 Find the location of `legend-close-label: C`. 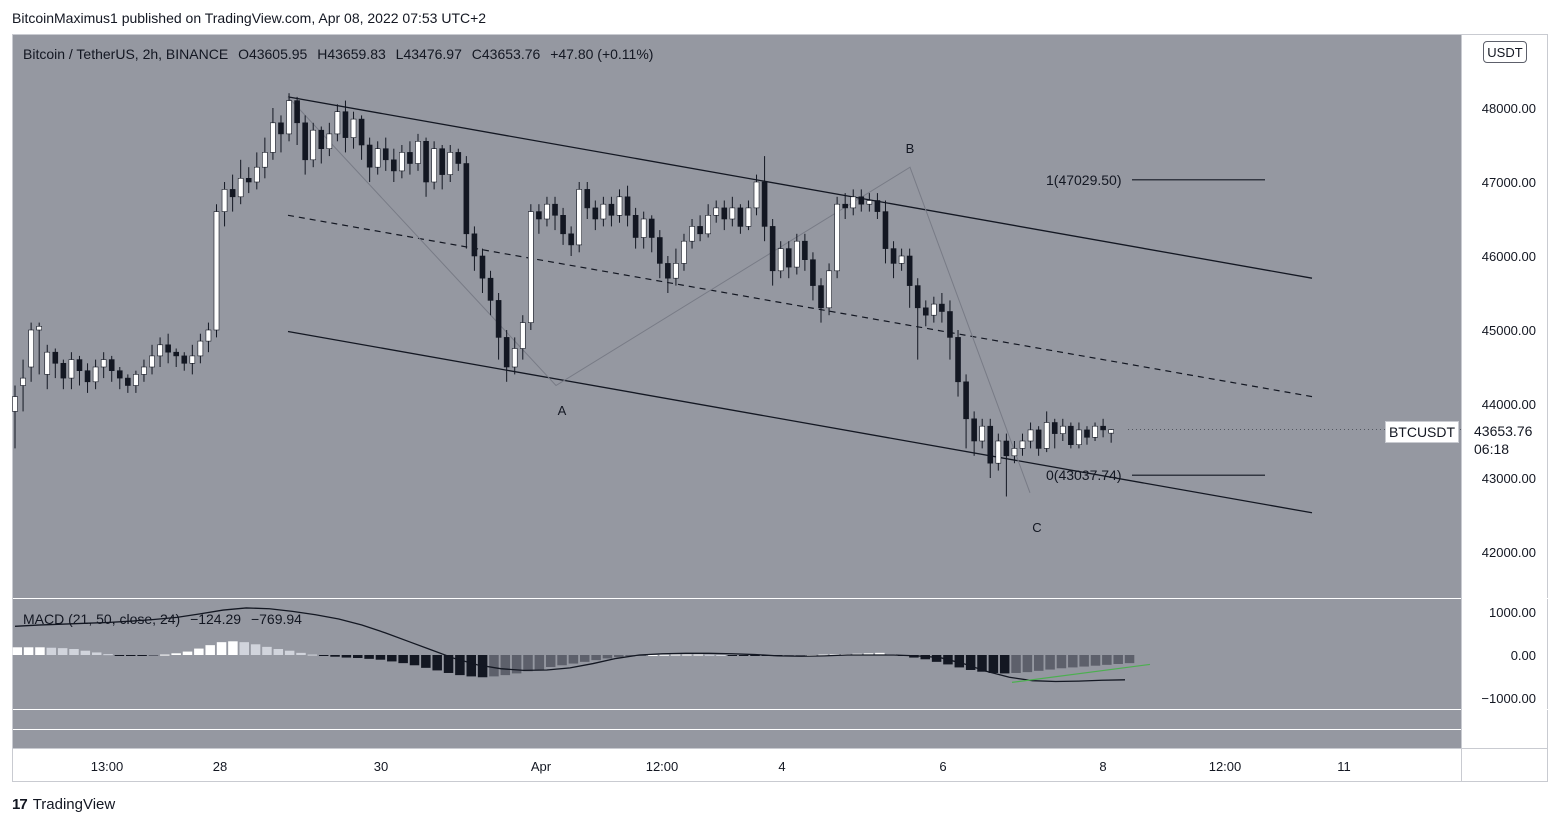

legend-close-label: C is located at coordinates (476, 54).